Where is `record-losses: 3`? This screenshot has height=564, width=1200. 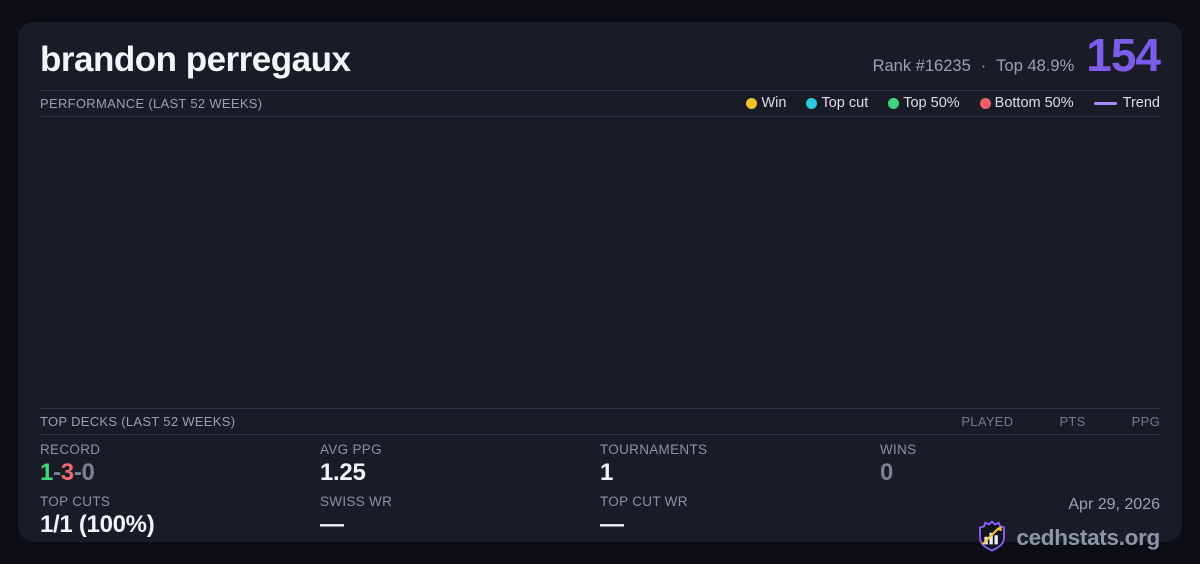
record-losses: 3 is located at coordinates (67, 472).